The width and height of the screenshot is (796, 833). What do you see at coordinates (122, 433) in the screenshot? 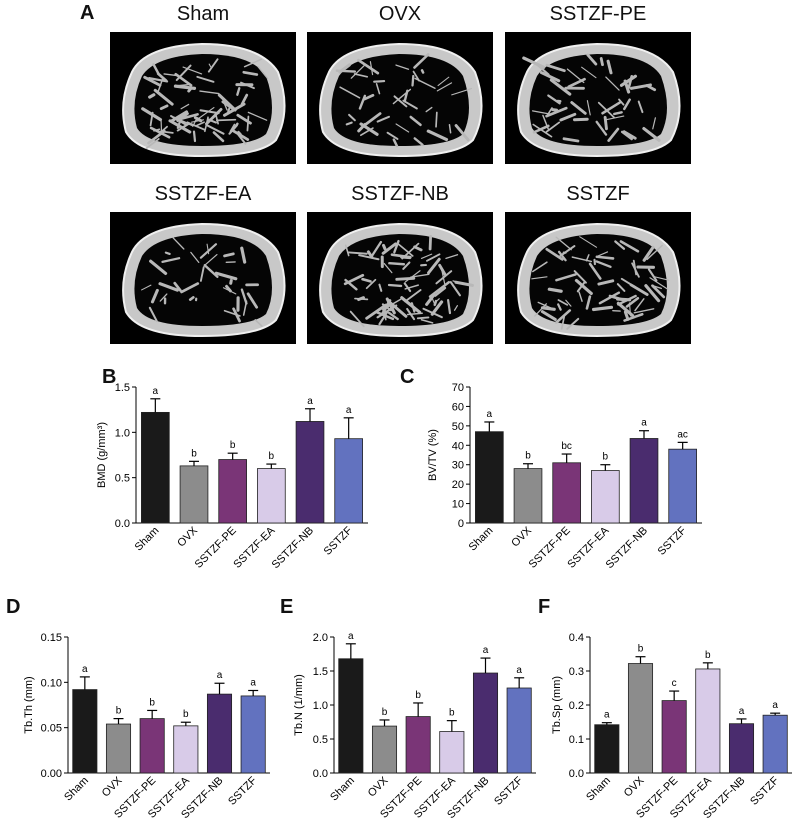
I see `y-tick-label: 1.0` at bounding box center [122, 433].